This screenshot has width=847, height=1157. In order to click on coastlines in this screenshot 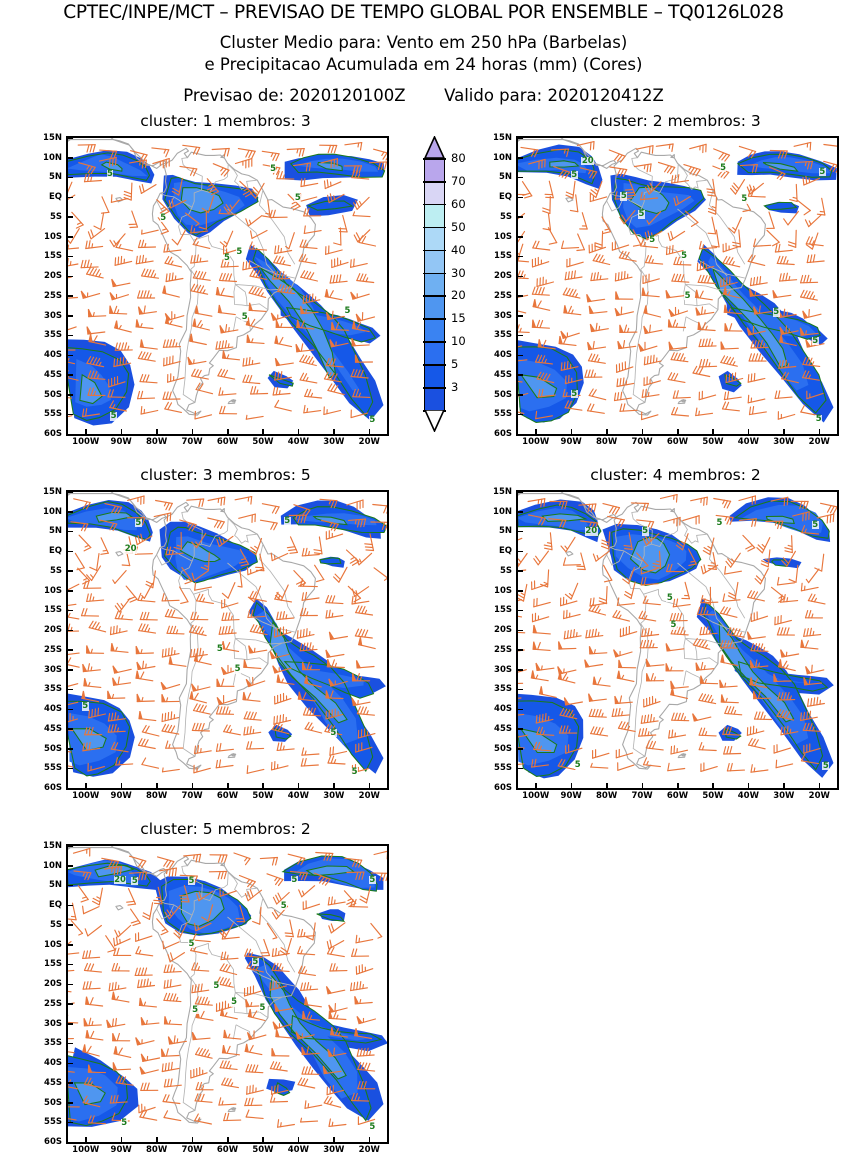, I will do `click(192, 631)`.